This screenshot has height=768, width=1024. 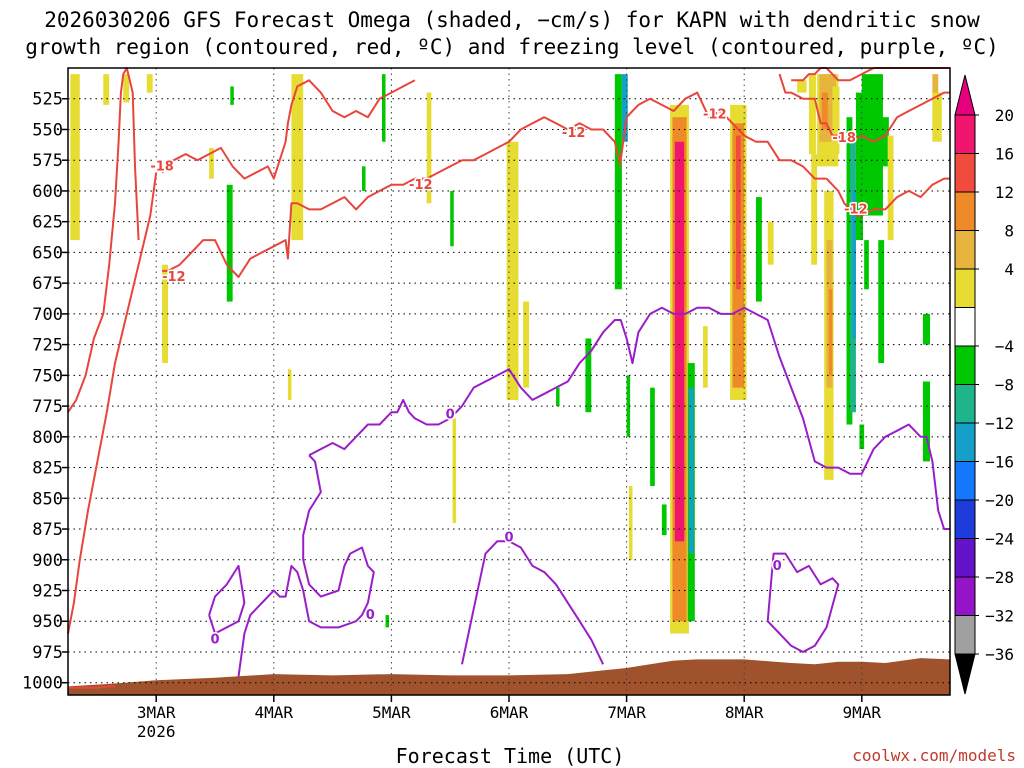 What do you see at coordinates (1004, 346) in the screenshot?
I see `colorbar-label-5: −4` at bounding box center [1004, 346].